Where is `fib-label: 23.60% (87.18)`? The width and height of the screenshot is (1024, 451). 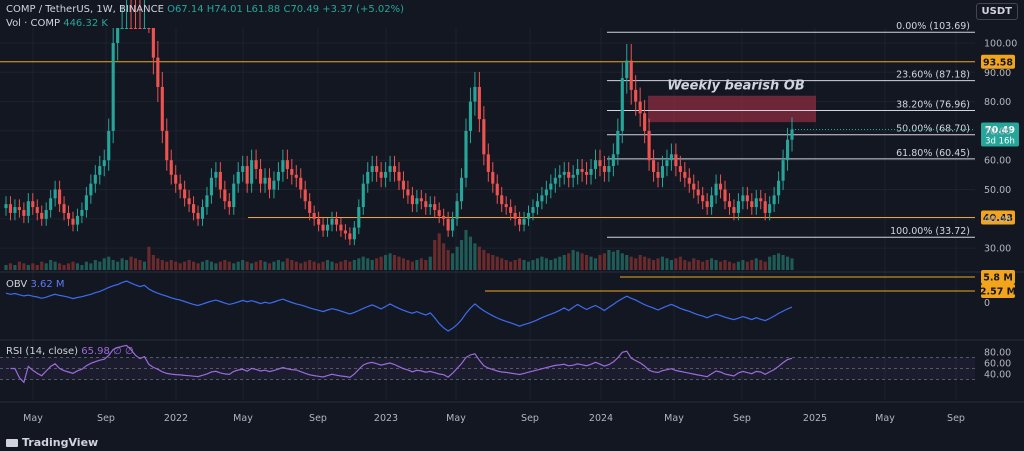
fib-label: 23.60% (87.18) is located at coordinates (933, 75).